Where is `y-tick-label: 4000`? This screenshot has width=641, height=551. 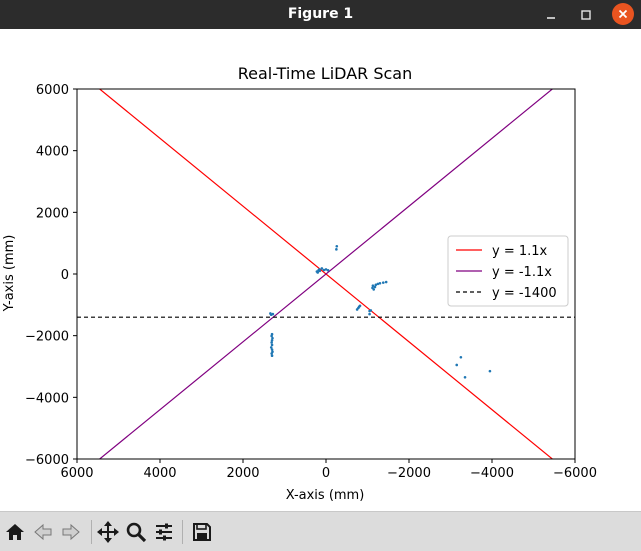 y-tick-label: 4000 is located at coordinates (52, 152).